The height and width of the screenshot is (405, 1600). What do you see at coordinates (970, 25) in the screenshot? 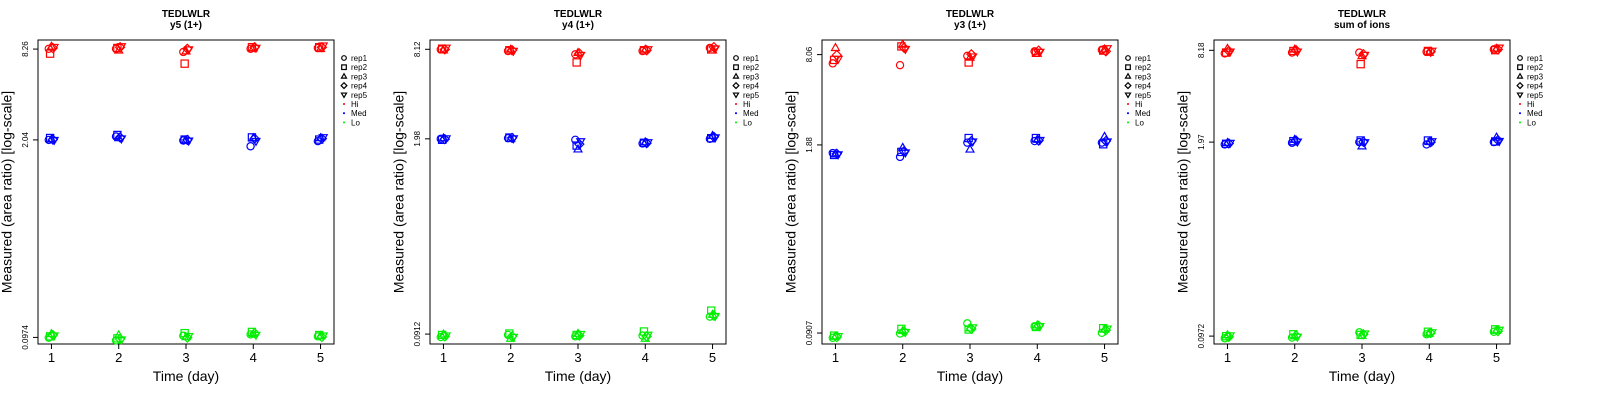
I see `chart-subtitle: y3 (1+)` at bounding box center [970, 25].